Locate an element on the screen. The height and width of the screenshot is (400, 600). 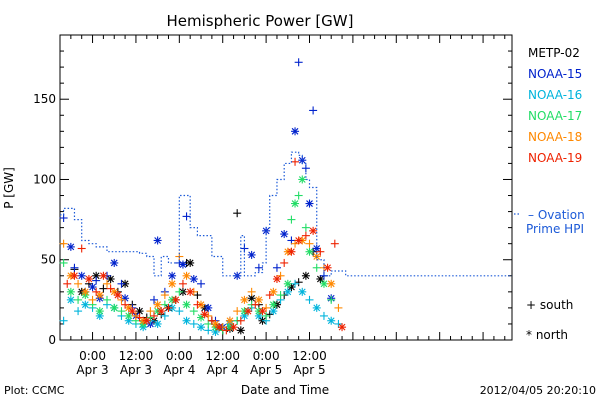
x-tick-label-date: Apr 5 is located at coordinates (266, 370).